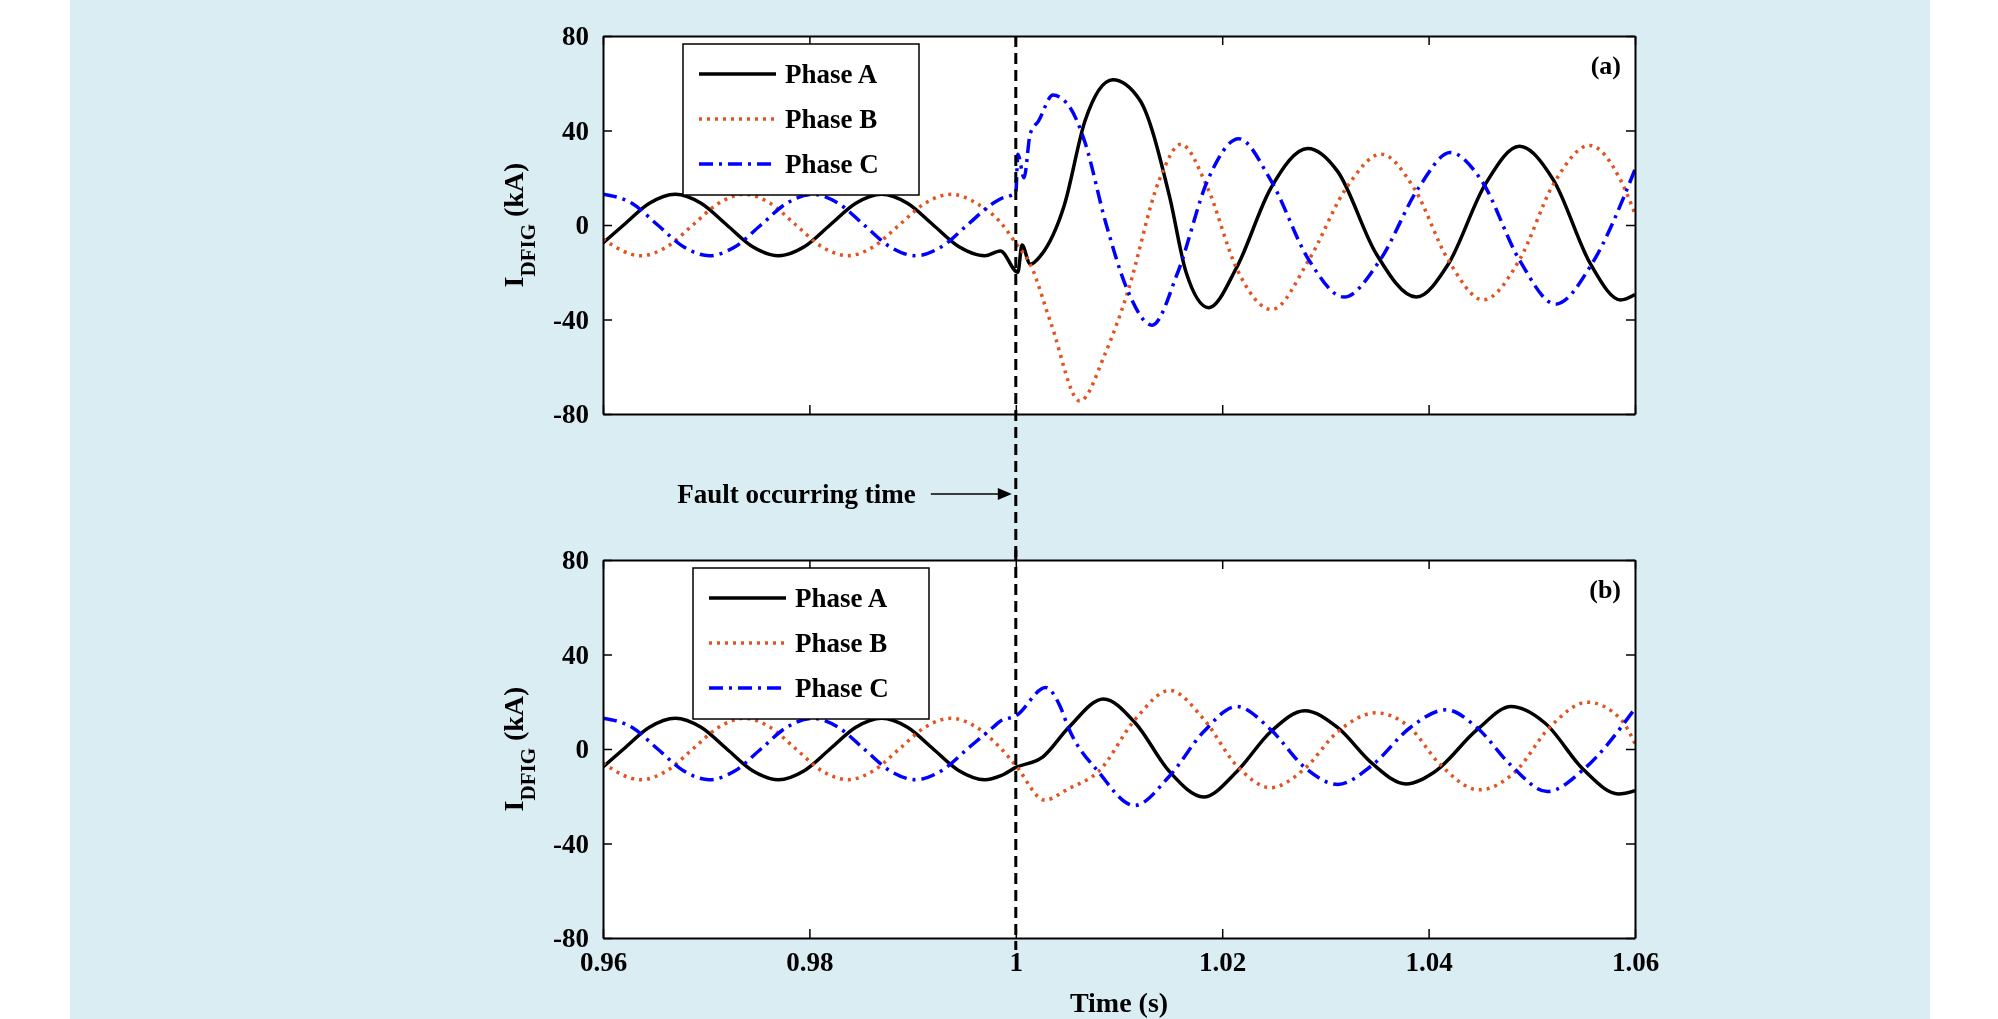  What do you see at coordinates (796, 494) in the screenshot?
I see `text: Fault occurring time` at bounding box center [796, 494].